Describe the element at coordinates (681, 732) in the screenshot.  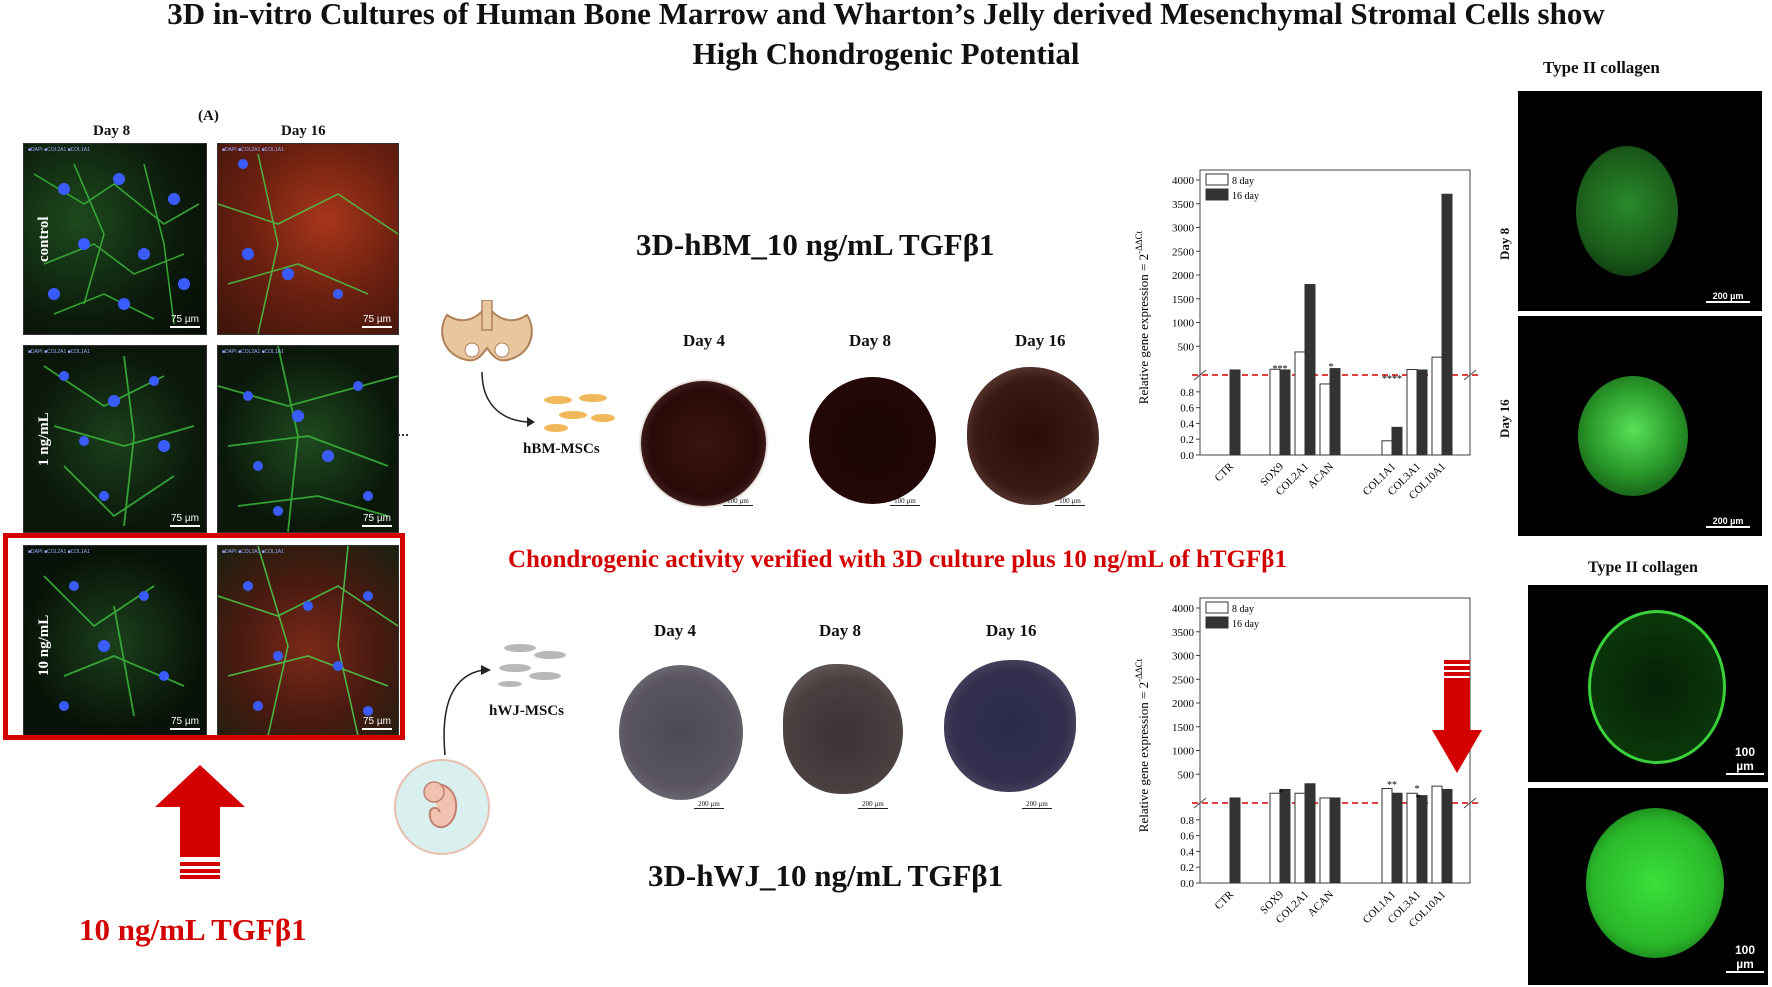
I see `hwj-spheroid-day4` at that location.